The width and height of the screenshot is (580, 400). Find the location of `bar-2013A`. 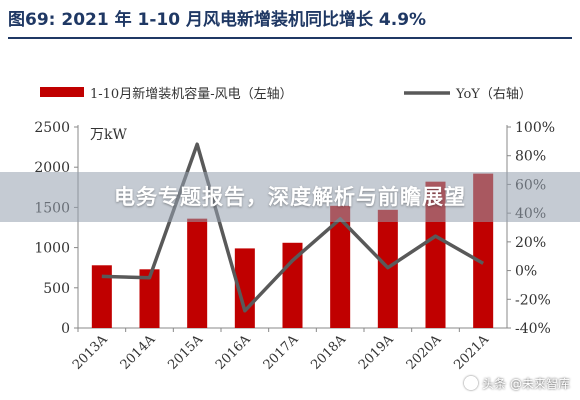

bar-2013A is located at coordinates (101, 296).